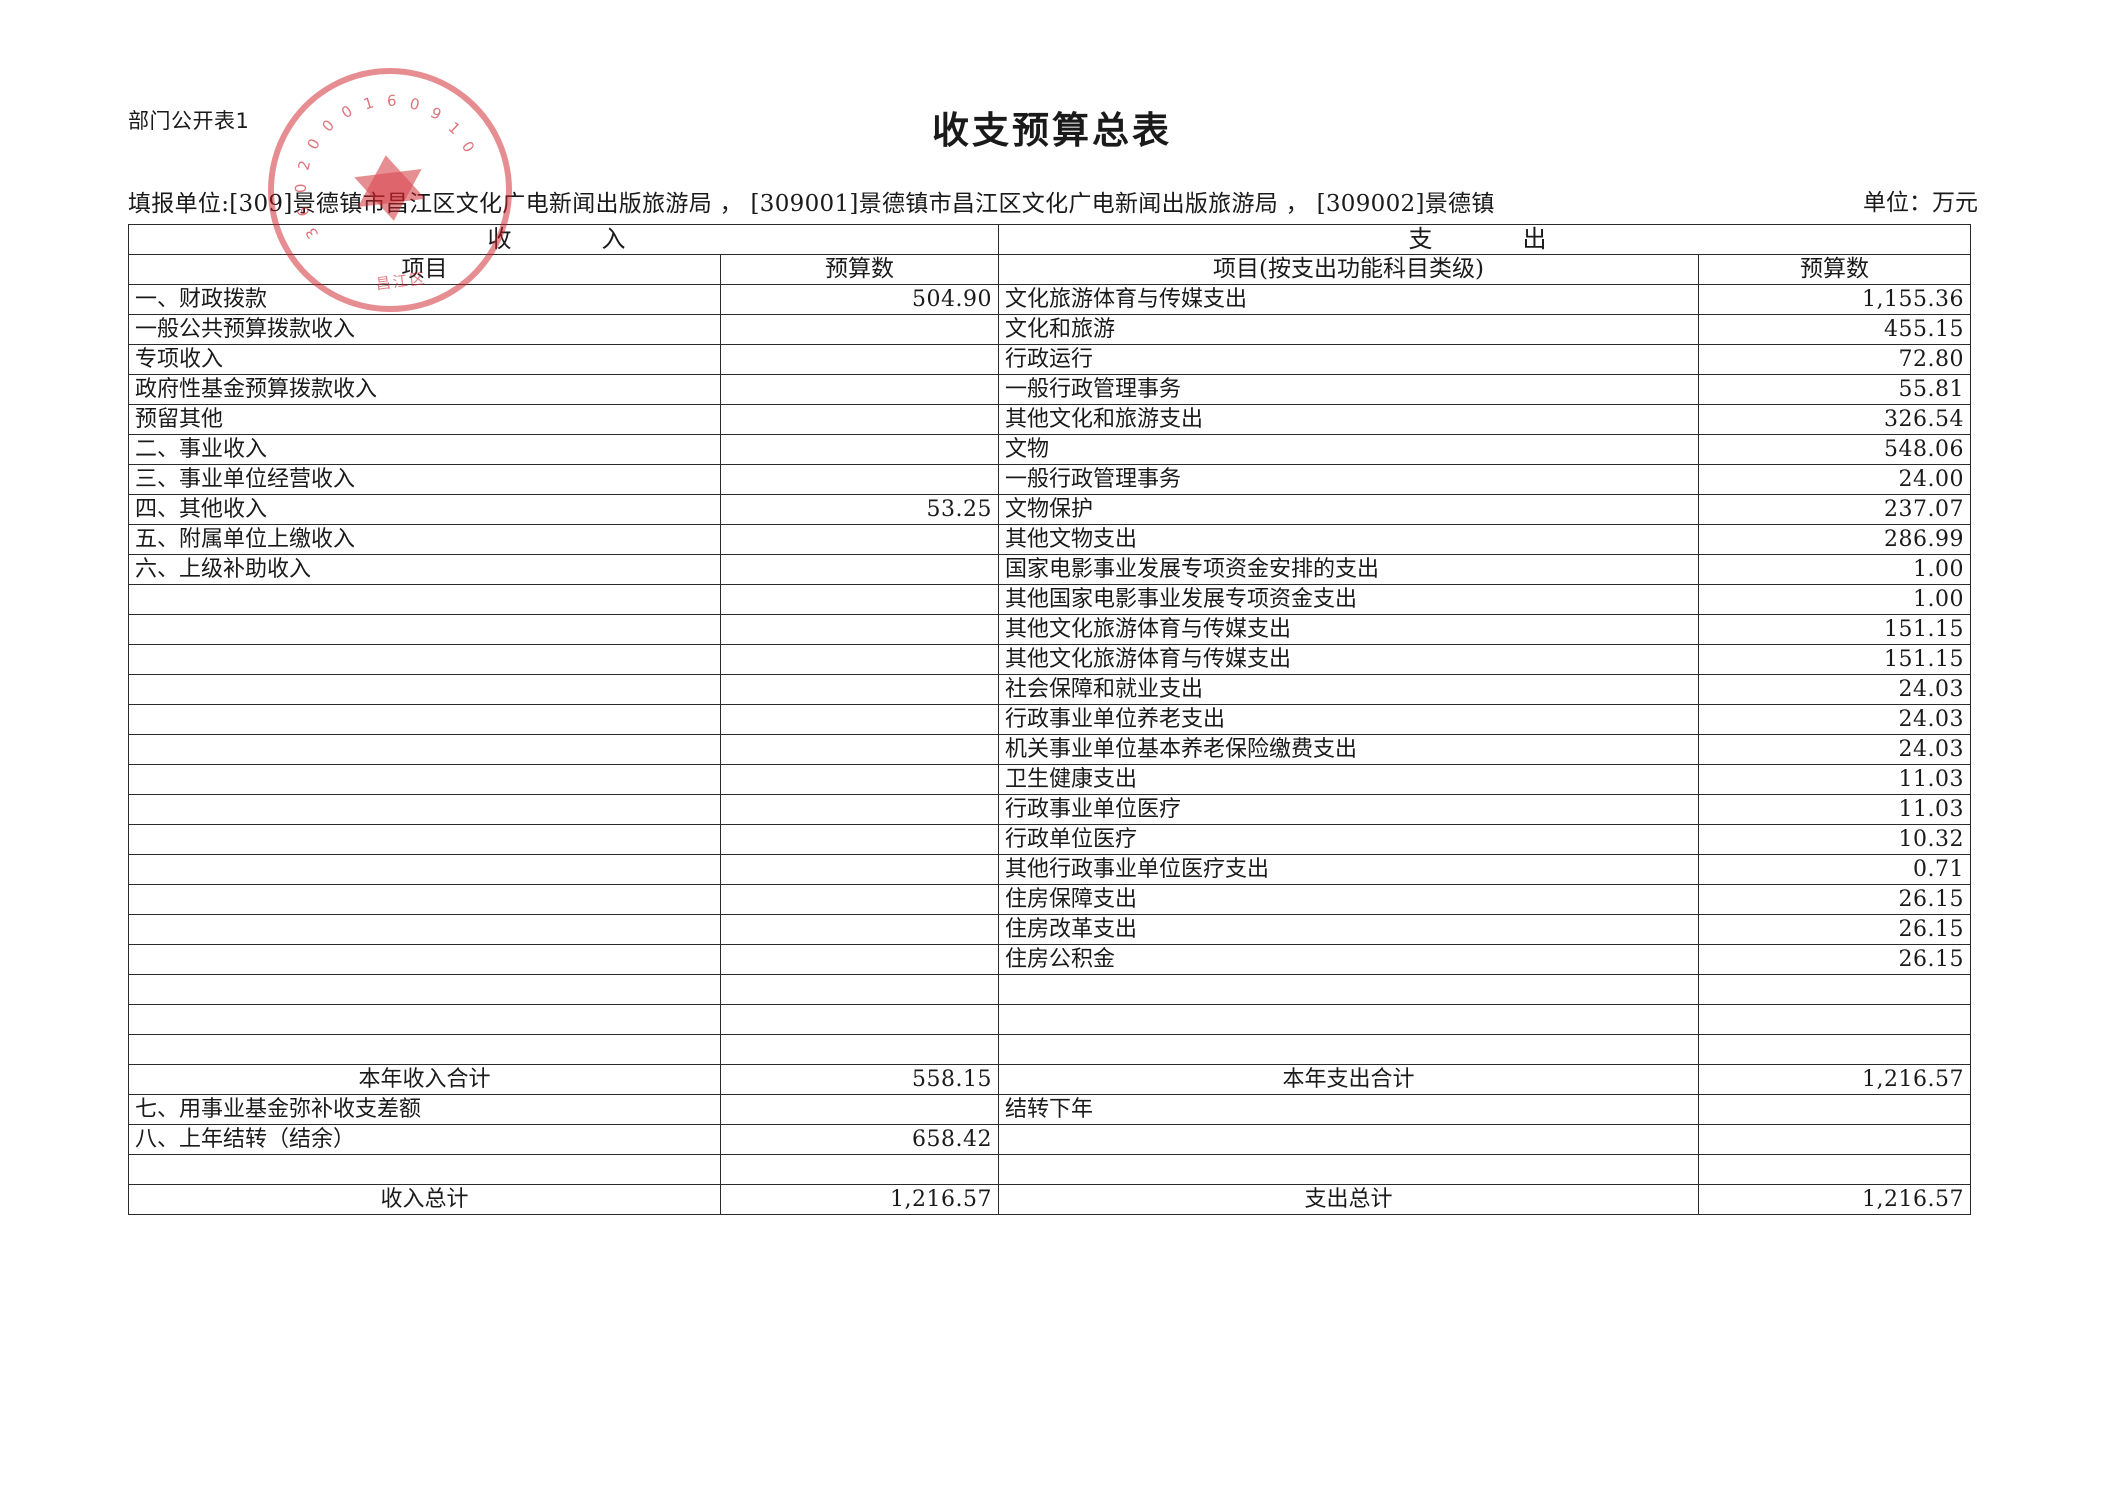 The height and width of the screenshot is (1488, 2104). Describe the element at coordinates (1049, 959) in the screenshot. I see `table-row: 住房公积金 26.15` at that location.